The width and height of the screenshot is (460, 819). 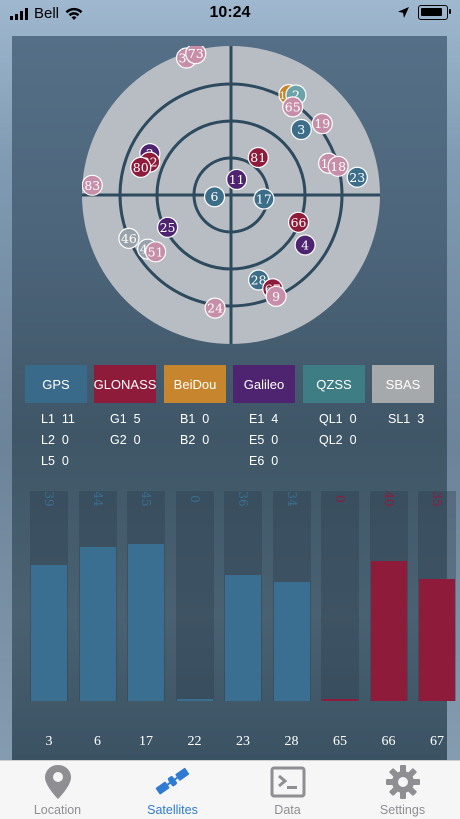 What do you see at coordinates (298, 222) in the screenshot?
I see `satellite-marker: 66` at bounding box center [298, 222].